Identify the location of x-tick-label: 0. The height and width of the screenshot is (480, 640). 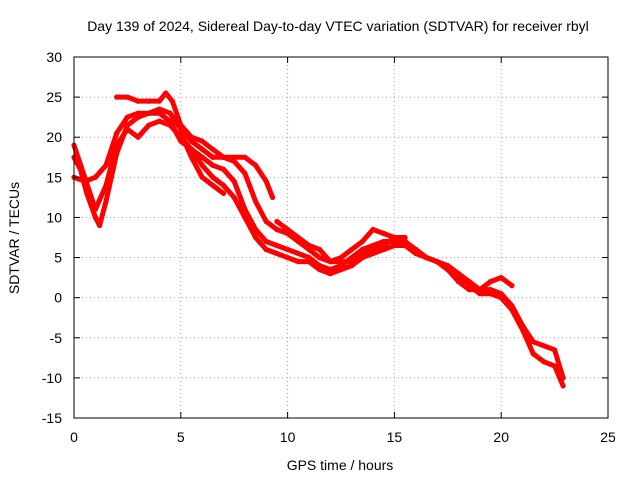
(74, 437).